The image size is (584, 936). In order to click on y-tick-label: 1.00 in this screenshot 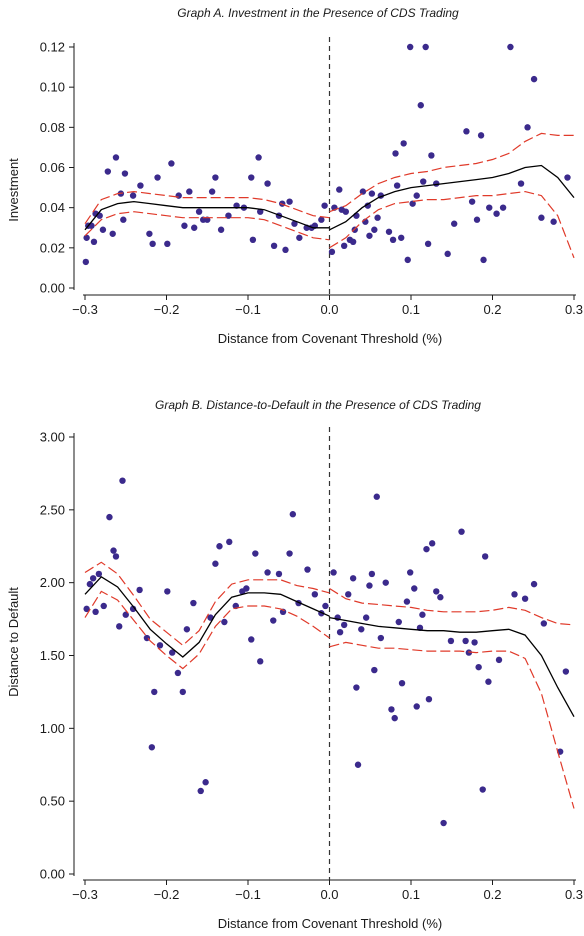, I will do `click(52, 728)`.